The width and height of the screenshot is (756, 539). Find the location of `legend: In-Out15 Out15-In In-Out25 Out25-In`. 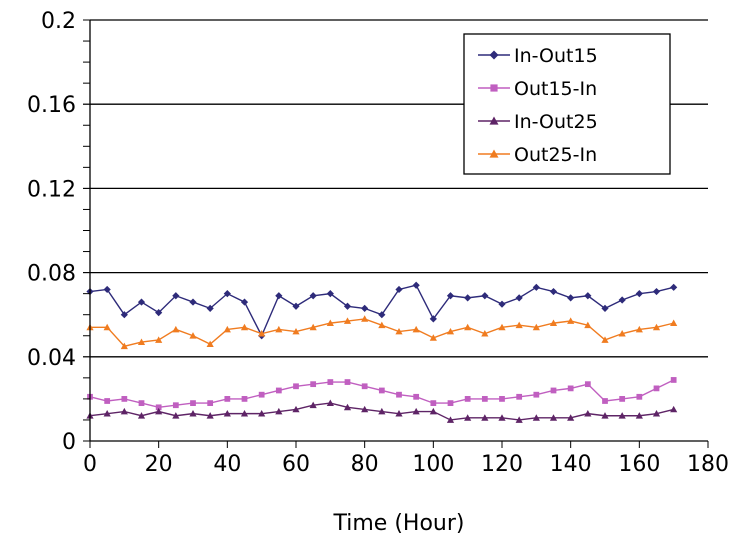

legend: In-Out15 Out15-In In-Out25 Out25-In is located at coordinates (567, 104).